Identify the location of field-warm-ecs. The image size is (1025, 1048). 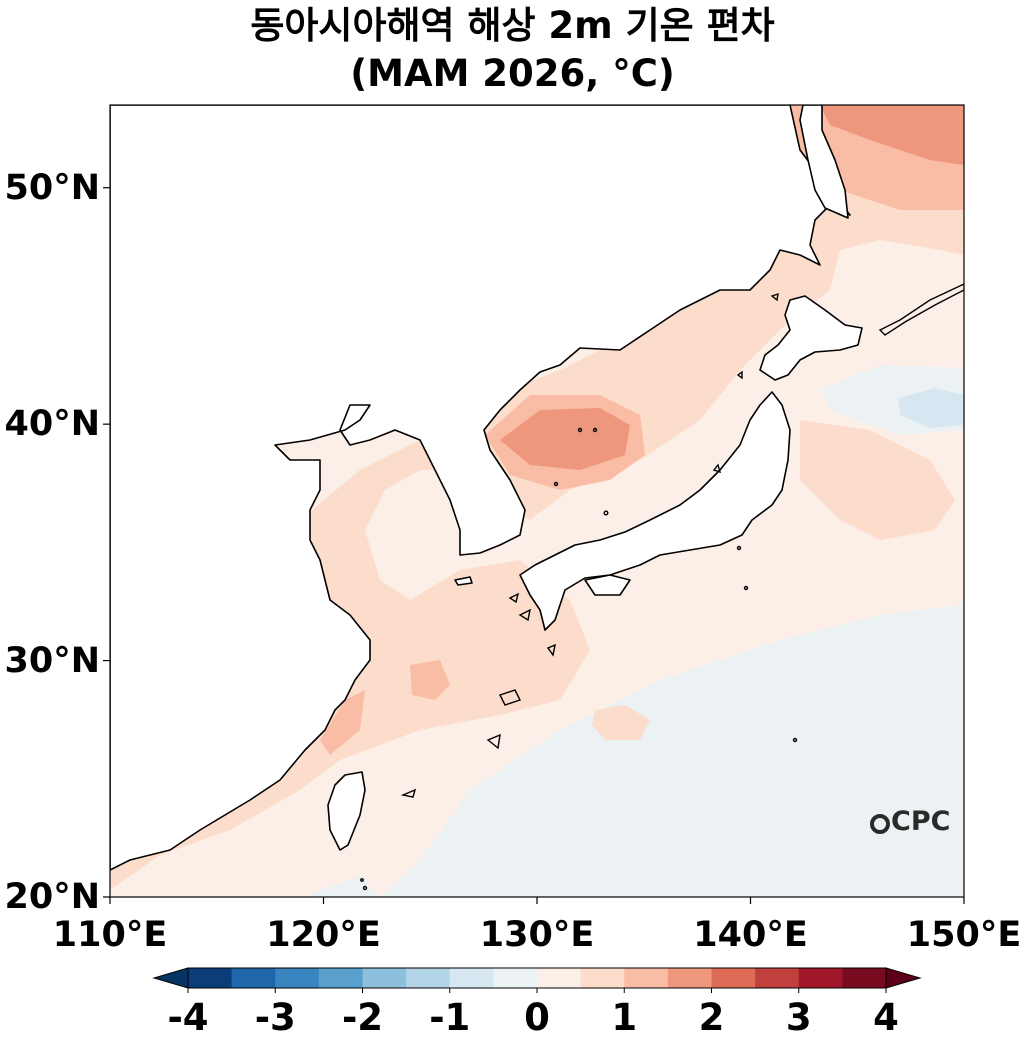
(430, 680).